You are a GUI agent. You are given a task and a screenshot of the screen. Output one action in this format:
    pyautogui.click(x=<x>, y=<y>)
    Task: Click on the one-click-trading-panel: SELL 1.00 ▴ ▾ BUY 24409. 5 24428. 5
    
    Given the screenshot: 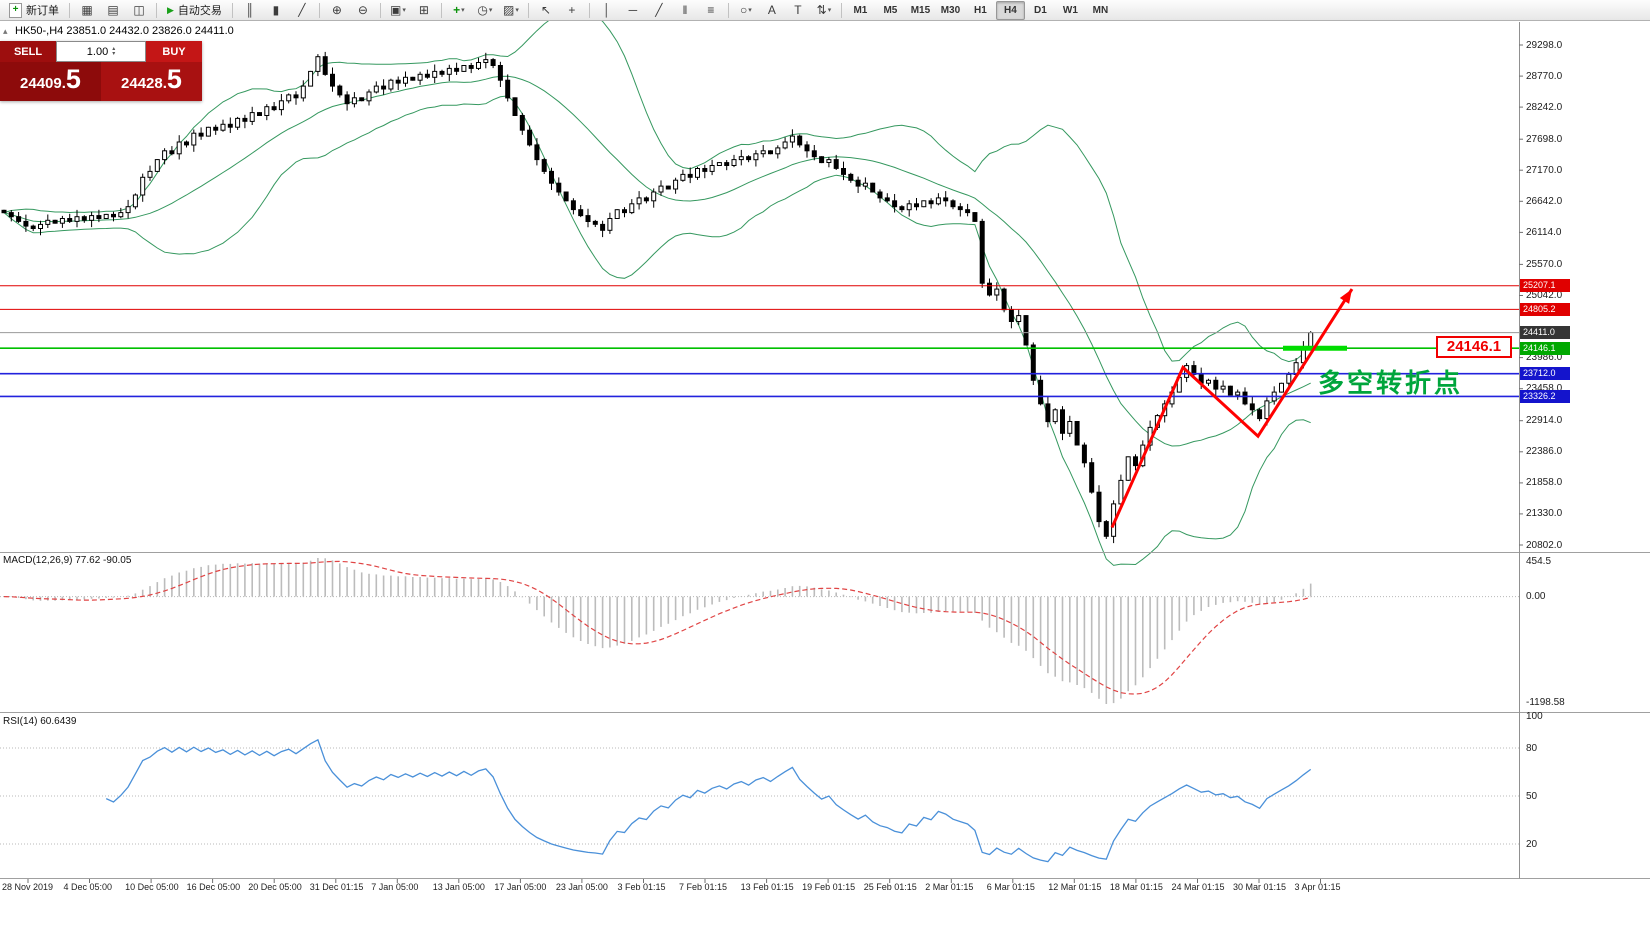 What is the action you would take?
    pyautogui.click(x=101, y=71)
    